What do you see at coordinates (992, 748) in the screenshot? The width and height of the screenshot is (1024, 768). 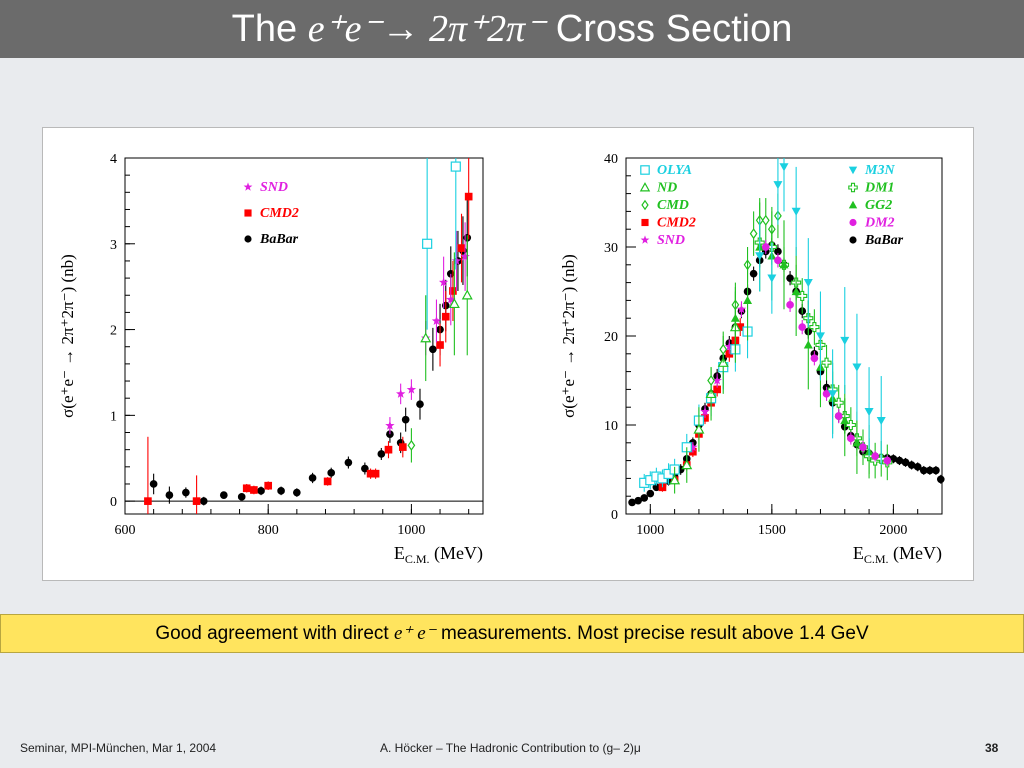 I see `page-number: 38` at bounding box center [992, 748].